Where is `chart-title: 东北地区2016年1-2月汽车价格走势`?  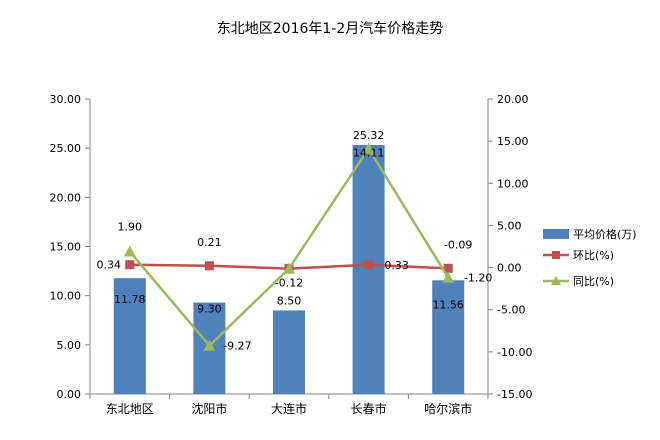 chart-title: 东北地区2016年1-2月汽车价格走势 is located at coordinates (330, 28).